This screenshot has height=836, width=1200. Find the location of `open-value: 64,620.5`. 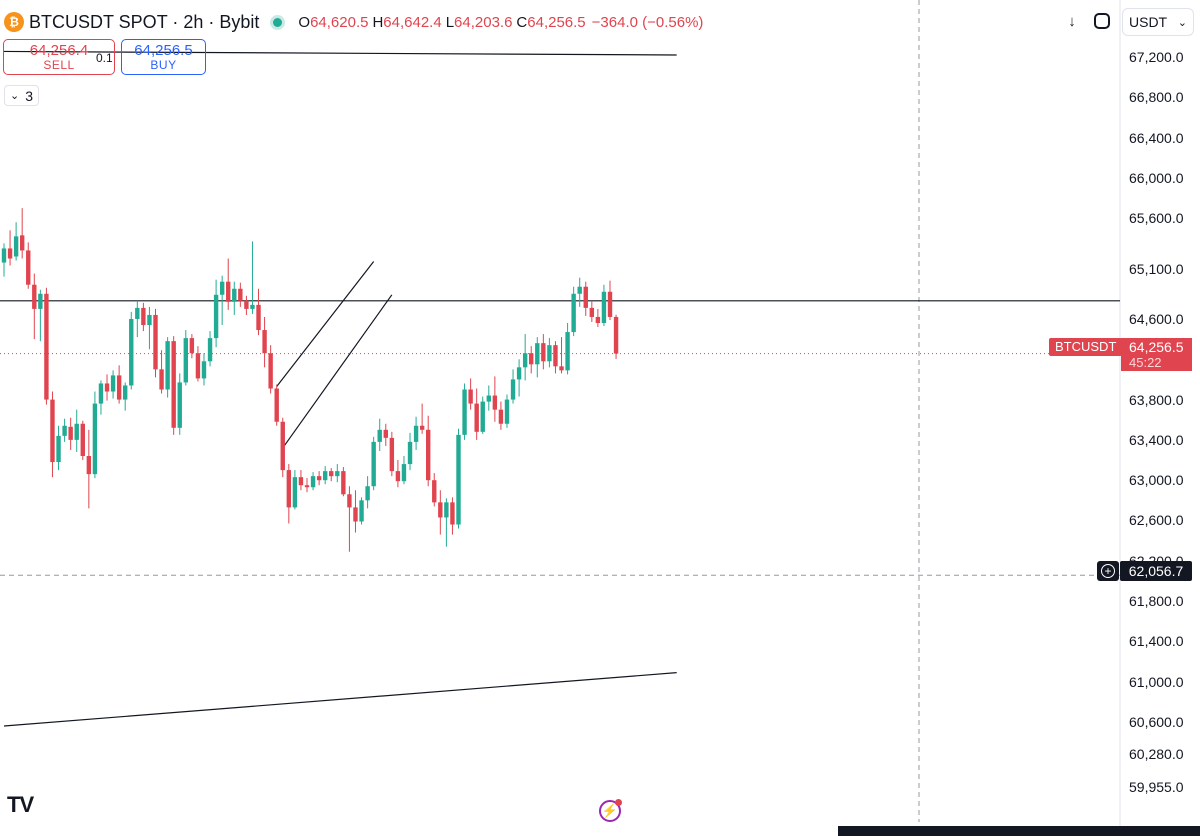

open-value: 64,620.5 is located at coordinates (339, 22).